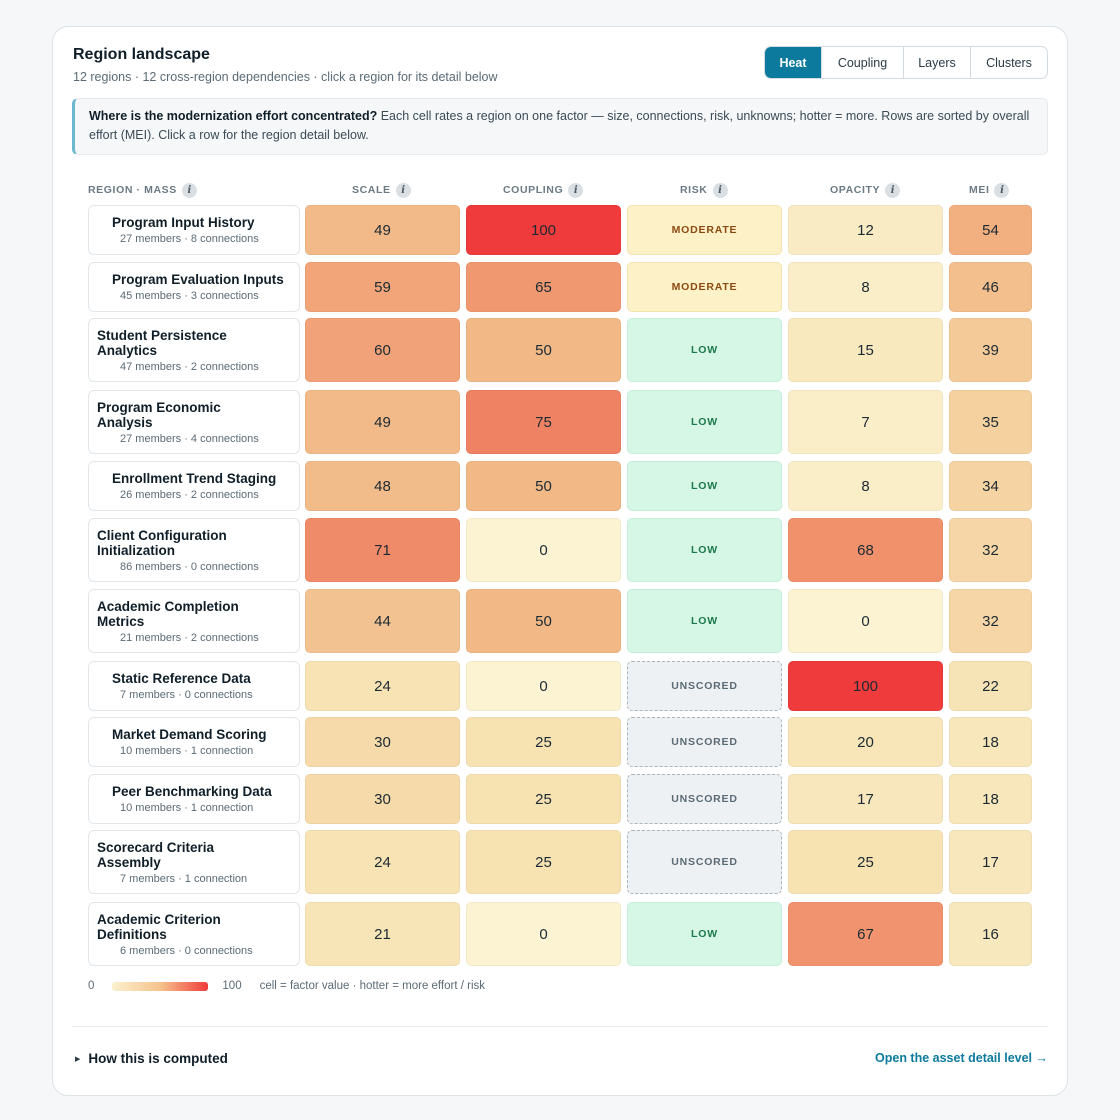  What do you see at coordinates (936, 62) in the screenshot?
I see `tab-layers: Layers` at bounding box center [936, 62].